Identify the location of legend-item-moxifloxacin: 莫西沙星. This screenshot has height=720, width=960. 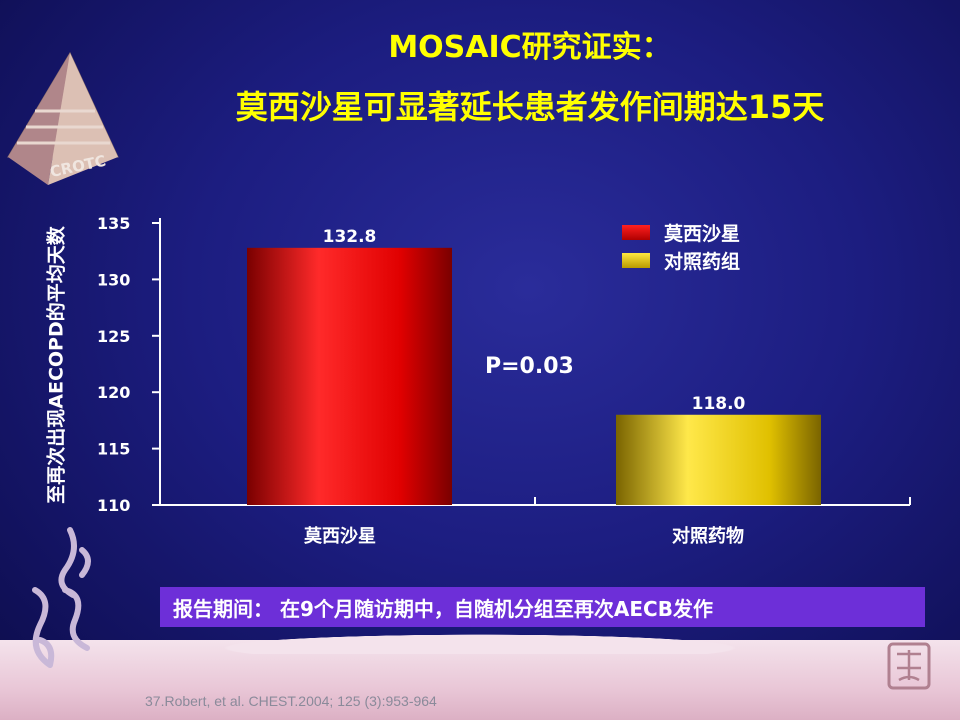
(681, 232).